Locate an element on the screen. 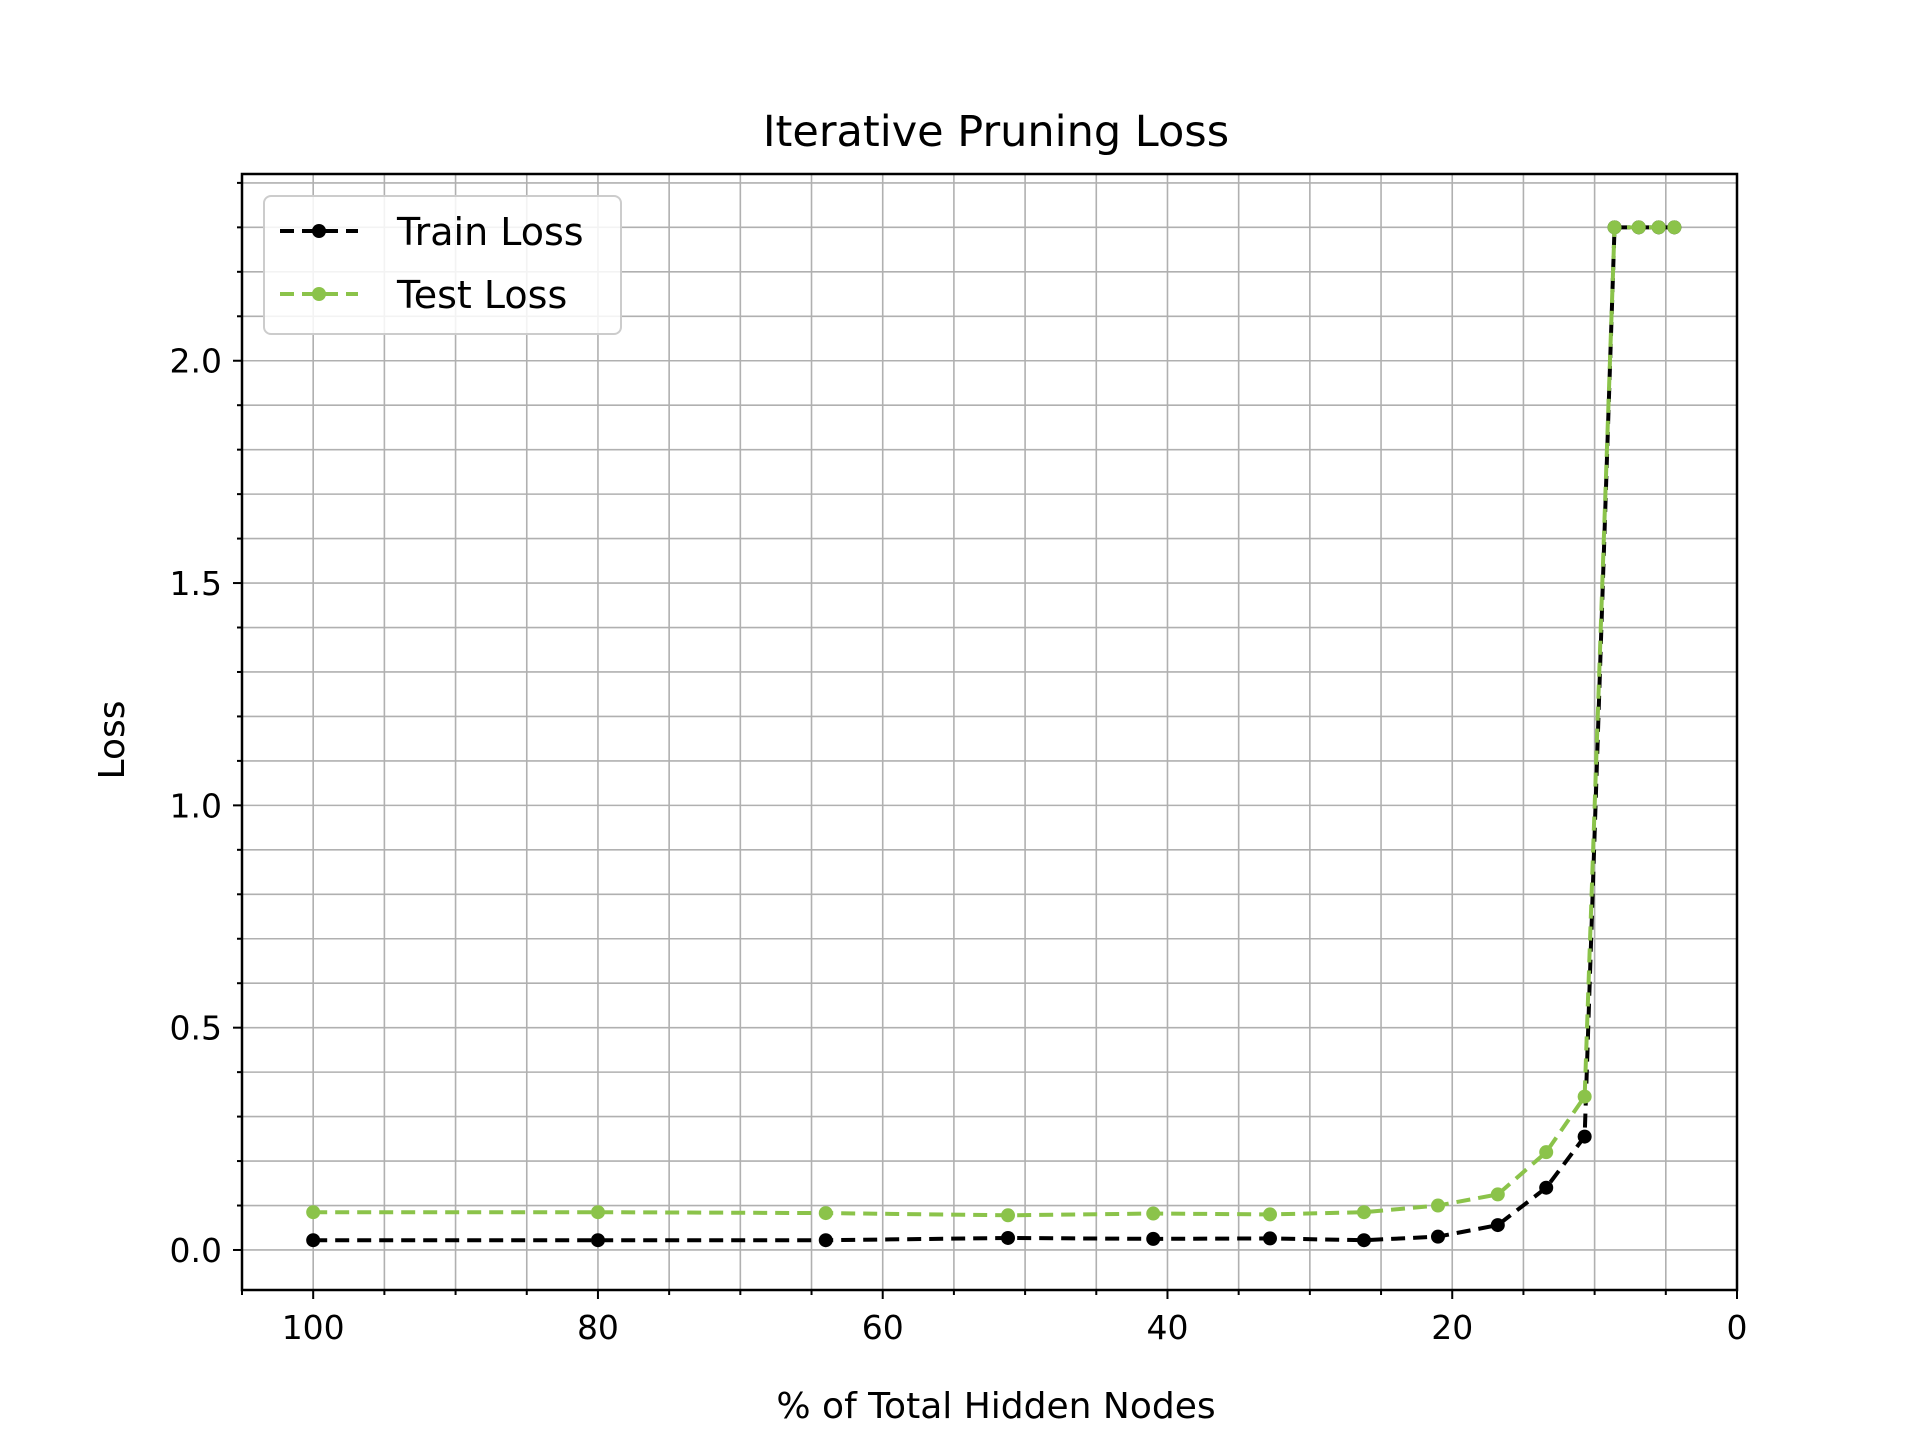 The width and height of the screenshot is (1920, 1440). x-axis-title: % of Total Hidden Nodes is located at coordinates (995, 1406).